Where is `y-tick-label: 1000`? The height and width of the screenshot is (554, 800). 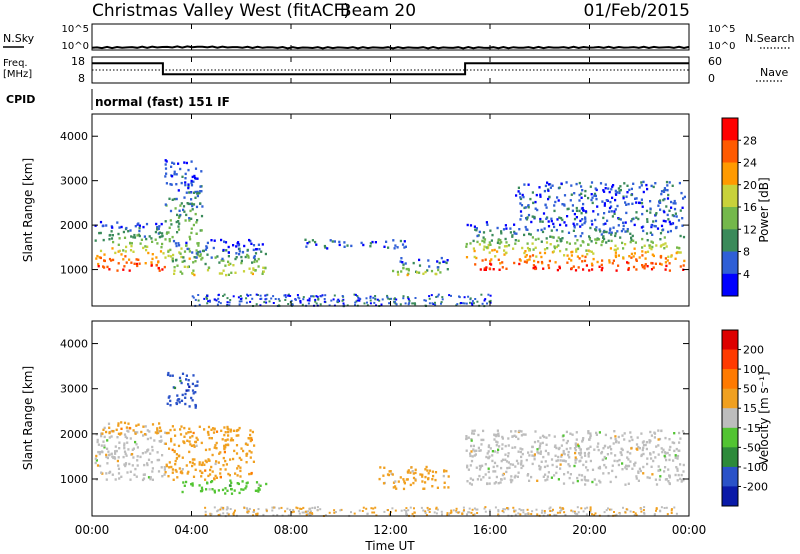 y-tick-label: 1000 is located at coordinates (74, 270).